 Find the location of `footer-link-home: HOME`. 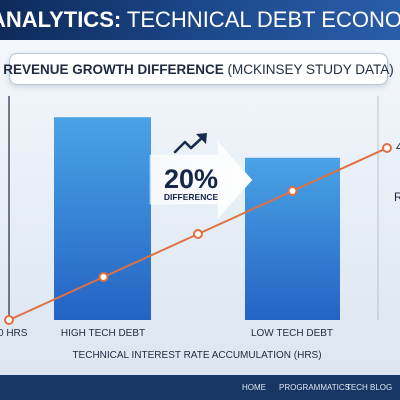

footer-link-home: HOME is located at coordinates (254, 387).